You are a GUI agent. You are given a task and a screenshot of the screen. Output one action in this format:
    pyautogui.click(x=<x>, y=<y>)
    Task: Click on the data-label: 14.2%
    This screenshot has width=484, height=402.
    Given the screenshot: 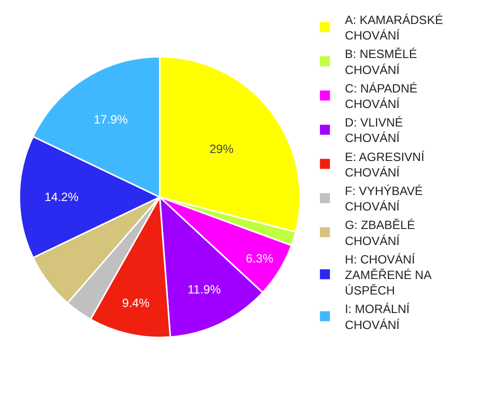 What is the action you would take?
    pyautogui.click(x=61, y=197)
    